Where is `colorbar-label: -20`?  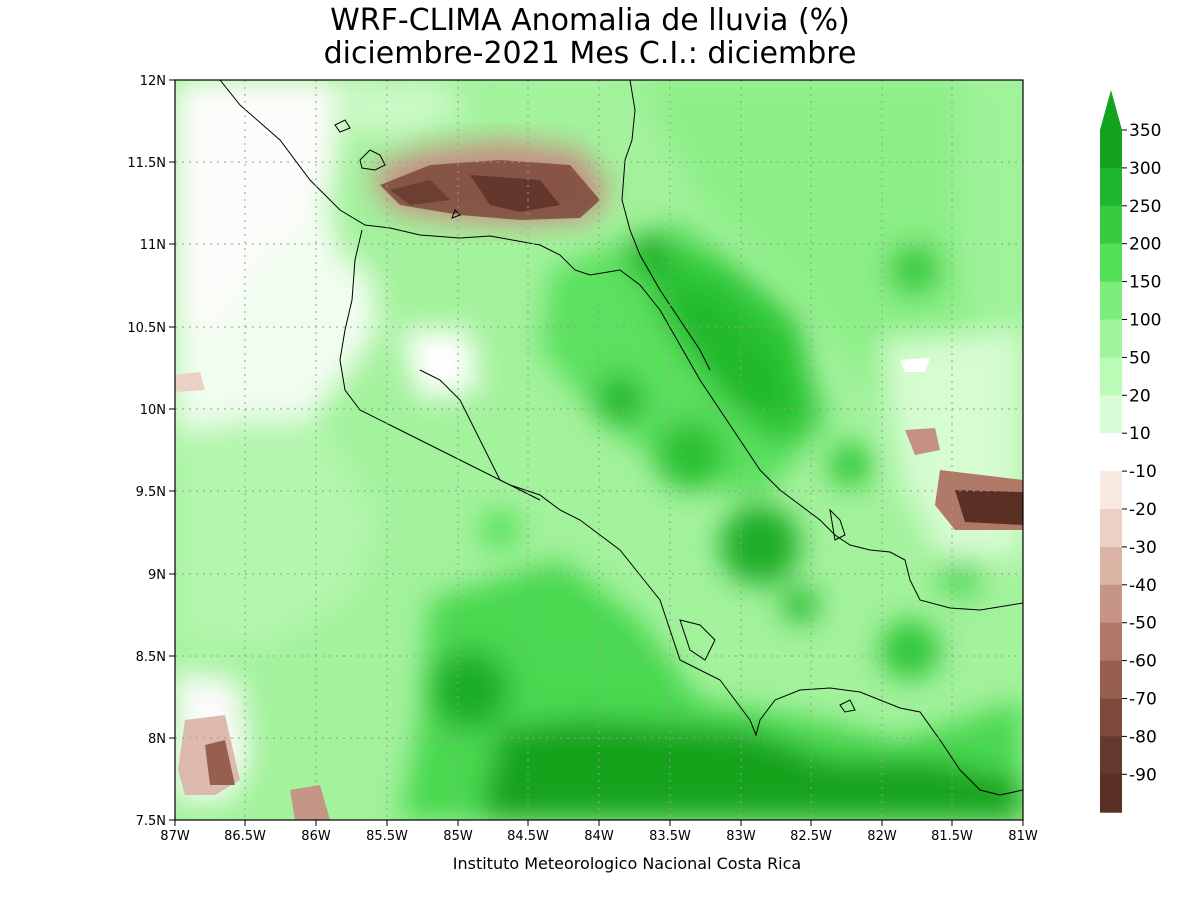
colorbar-label: -20 is located at coordinates (1143, 510).